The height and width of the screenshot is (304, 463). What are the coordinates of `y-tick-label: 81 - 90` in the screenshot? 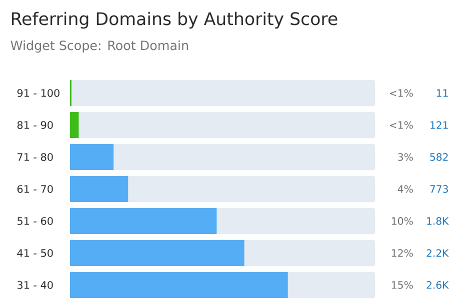 It's located at (35, 125).